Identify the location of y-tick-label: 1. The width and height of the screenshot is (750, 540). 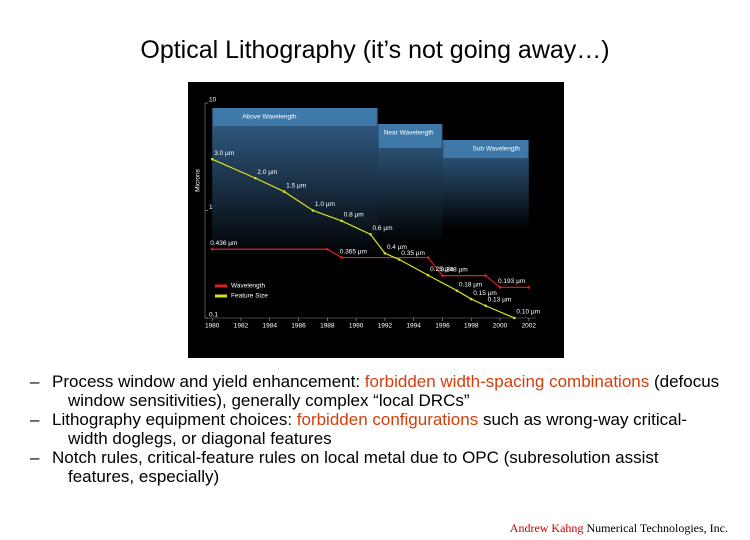
(211, 207).